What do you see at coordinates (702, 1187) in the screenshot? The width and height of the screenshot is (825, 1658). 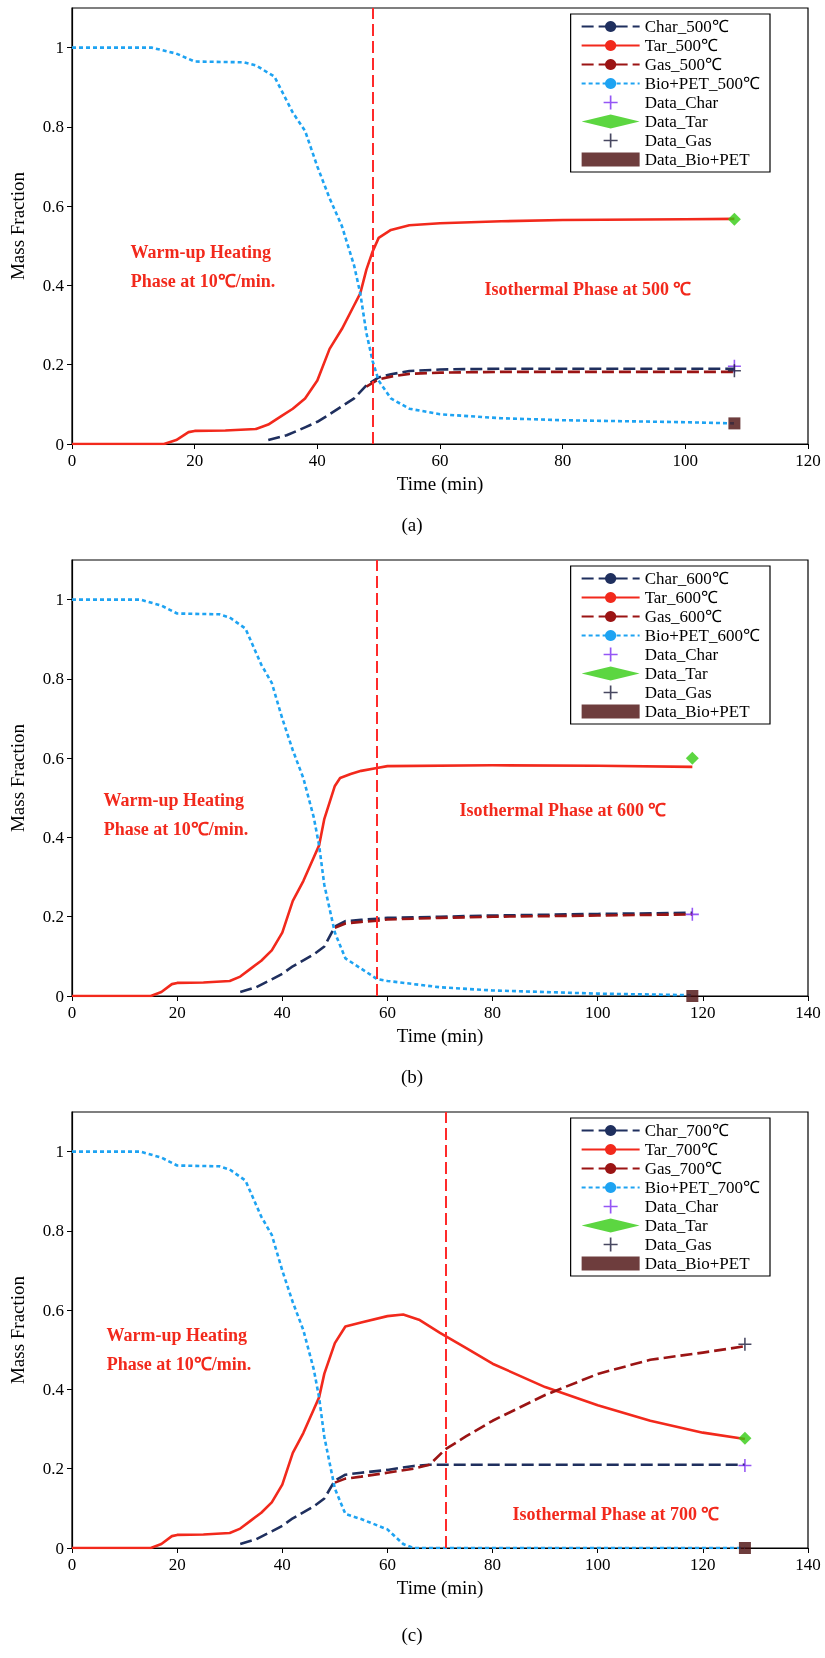 I see `legend-label: Bio+PET_700℃` at bounding box center [702, 1187].